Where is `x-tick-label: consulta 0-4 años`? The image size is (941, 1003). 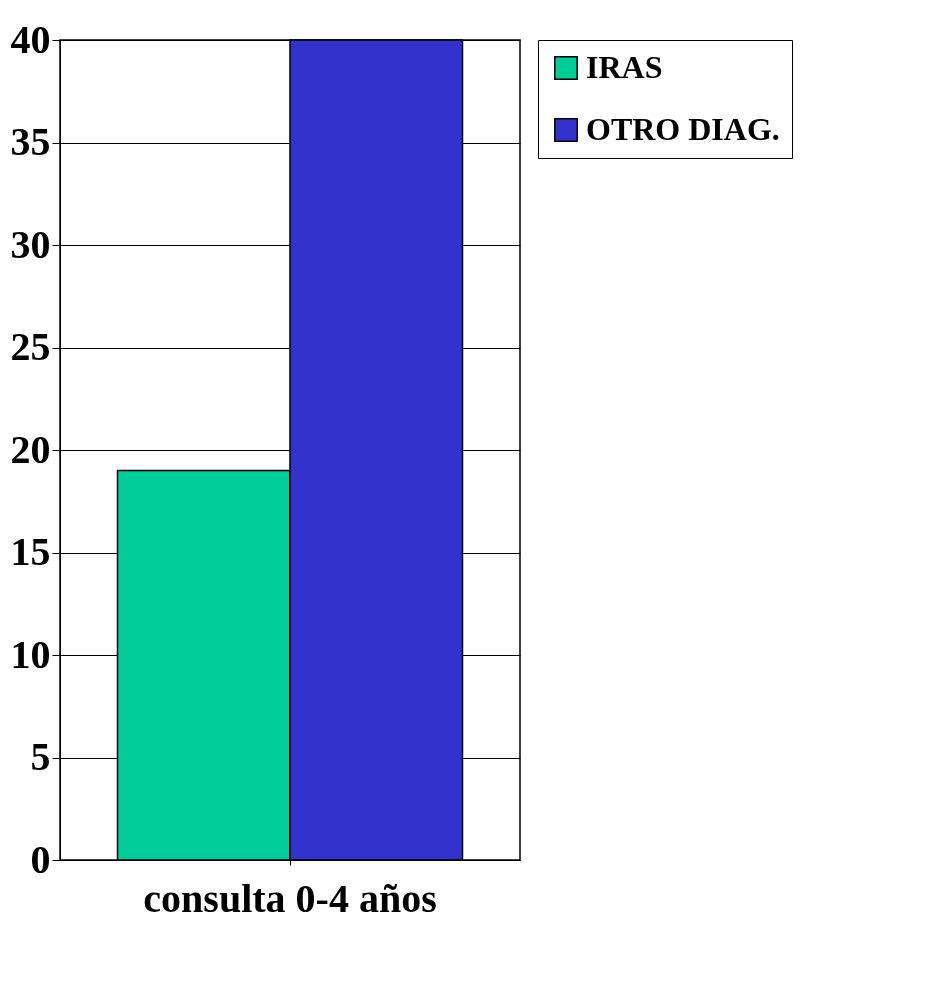
x-tick-label: consulta 0-4 años is located at coordinates (290, 898).